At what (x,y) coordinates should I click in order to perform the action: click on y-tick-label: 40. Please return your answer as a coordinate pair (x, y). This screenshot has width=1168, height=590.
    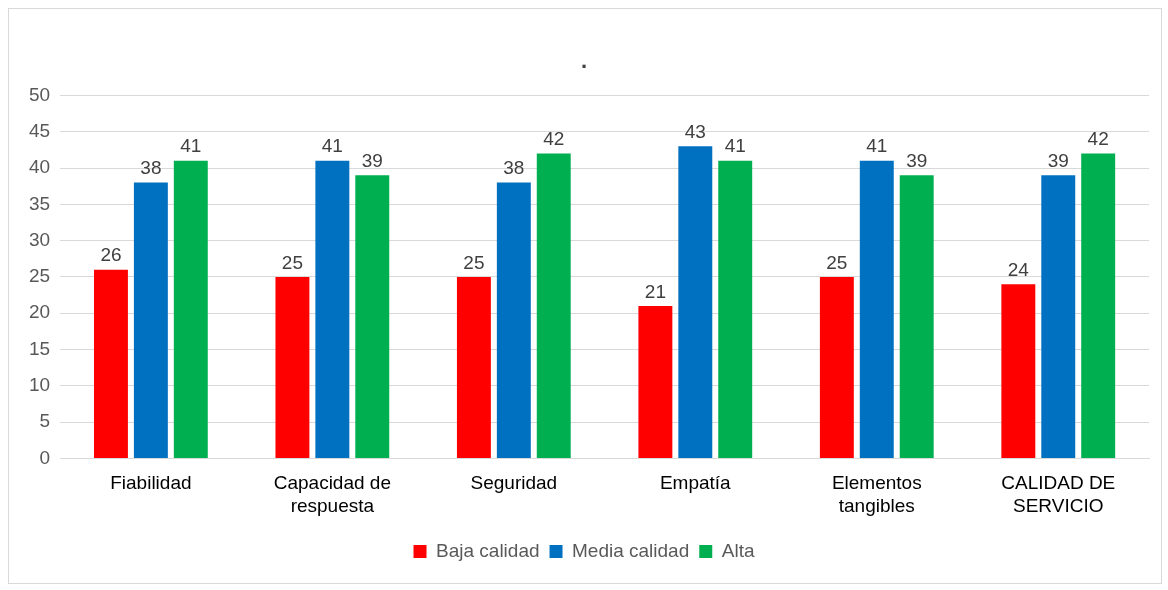
    Looking at the image, I should click on (39, 167).